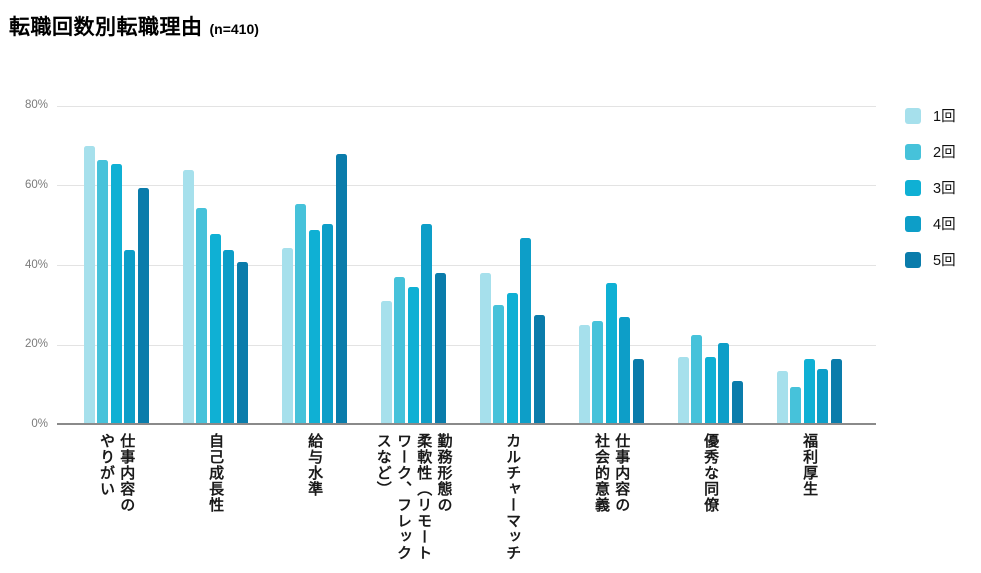 The width and height of the screenshot is (981, 573). What do you see at coordinates (143, 305) in the screenshot?
I see `bar-5回-cat1` at bounding box center [143, 305].